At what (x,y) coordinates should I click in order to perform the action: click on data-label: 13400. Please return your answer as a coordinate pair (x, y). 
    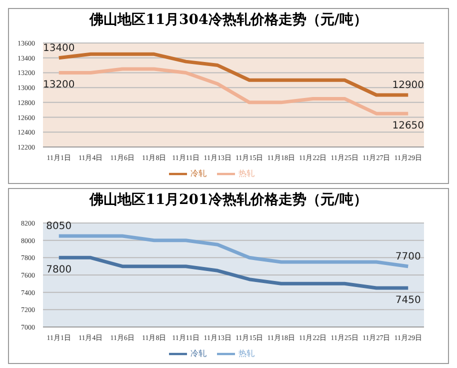
    Looking at the image, I should click on (58, 48).